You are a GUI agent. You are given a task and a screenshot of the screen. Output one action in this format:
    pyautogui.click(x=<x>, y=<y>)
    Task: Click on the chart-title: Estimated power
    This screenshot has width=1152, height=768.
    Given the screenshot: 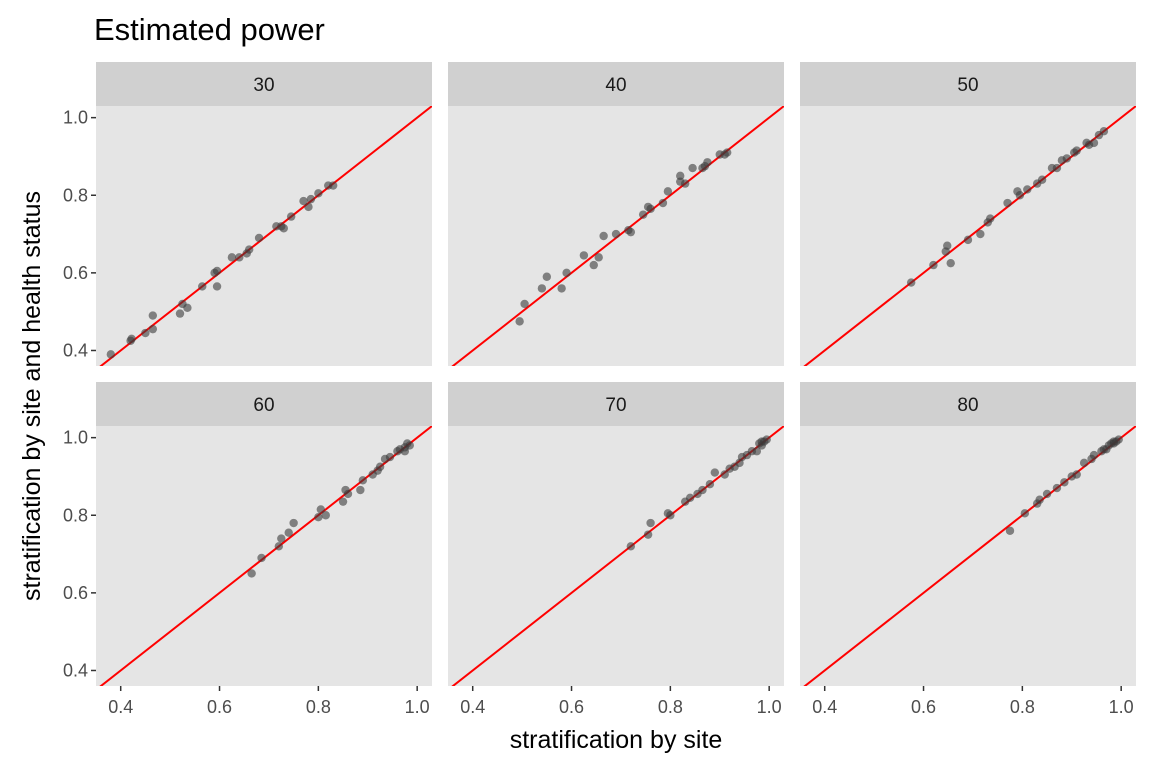 What is the action you would take?
    pyautogui.click(x=209, y=29)
    